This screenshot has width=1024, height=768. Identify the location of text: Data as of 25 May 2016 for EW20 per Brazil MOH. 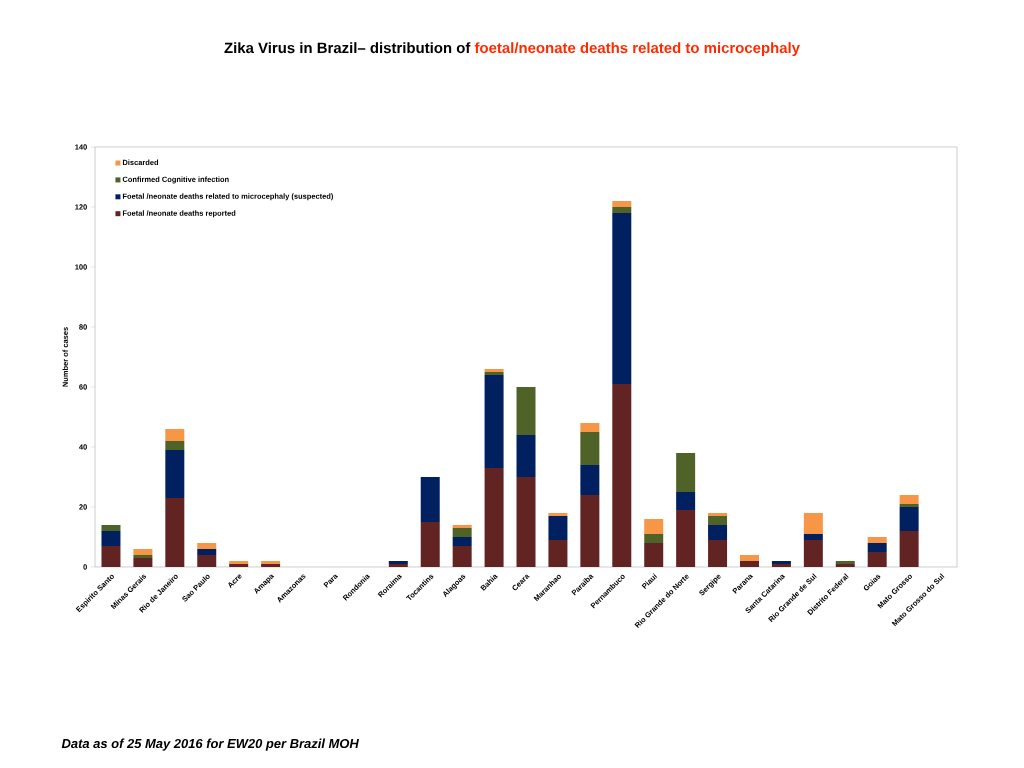
(210, 744).